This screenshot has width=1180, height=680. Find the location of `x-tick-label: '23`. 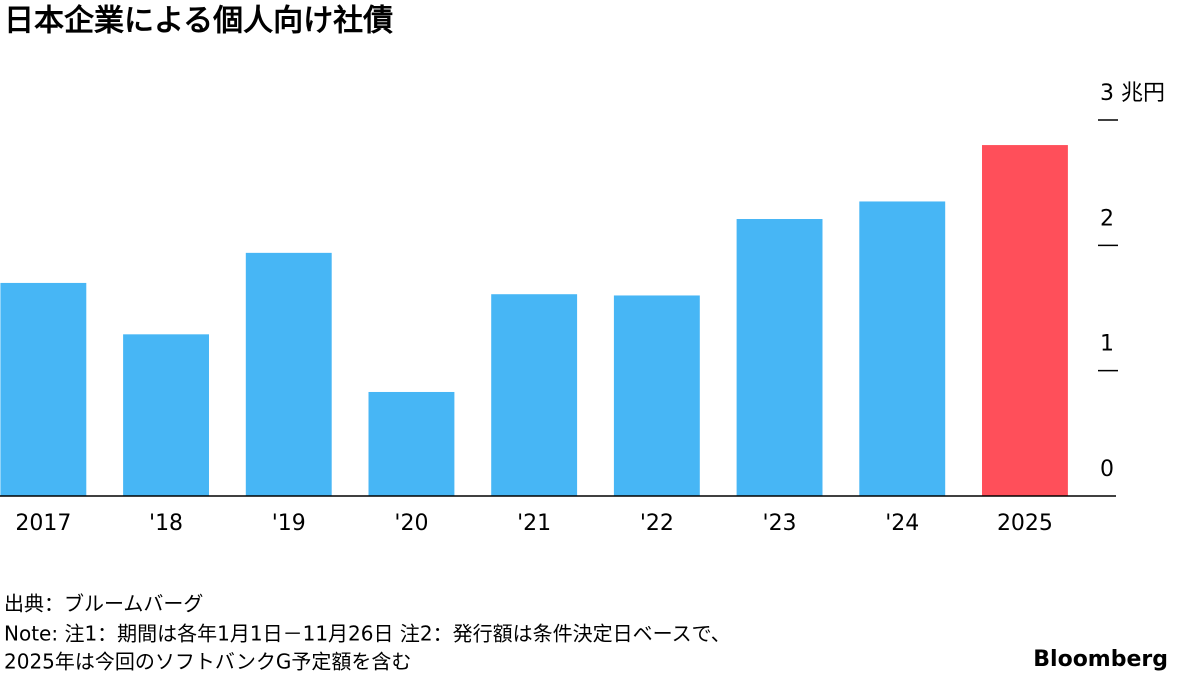

x-tick-label: '23 is located at coordinates (780, 523).